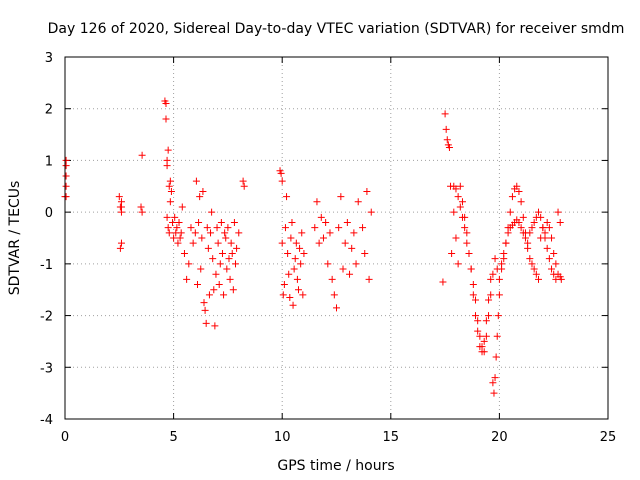 The width and height of the screenshot is (640, 480). What do you see at coordinates (46, 265) in the screenshot?
I see `y-tick-label: -1` at bounding box center [46, 265].